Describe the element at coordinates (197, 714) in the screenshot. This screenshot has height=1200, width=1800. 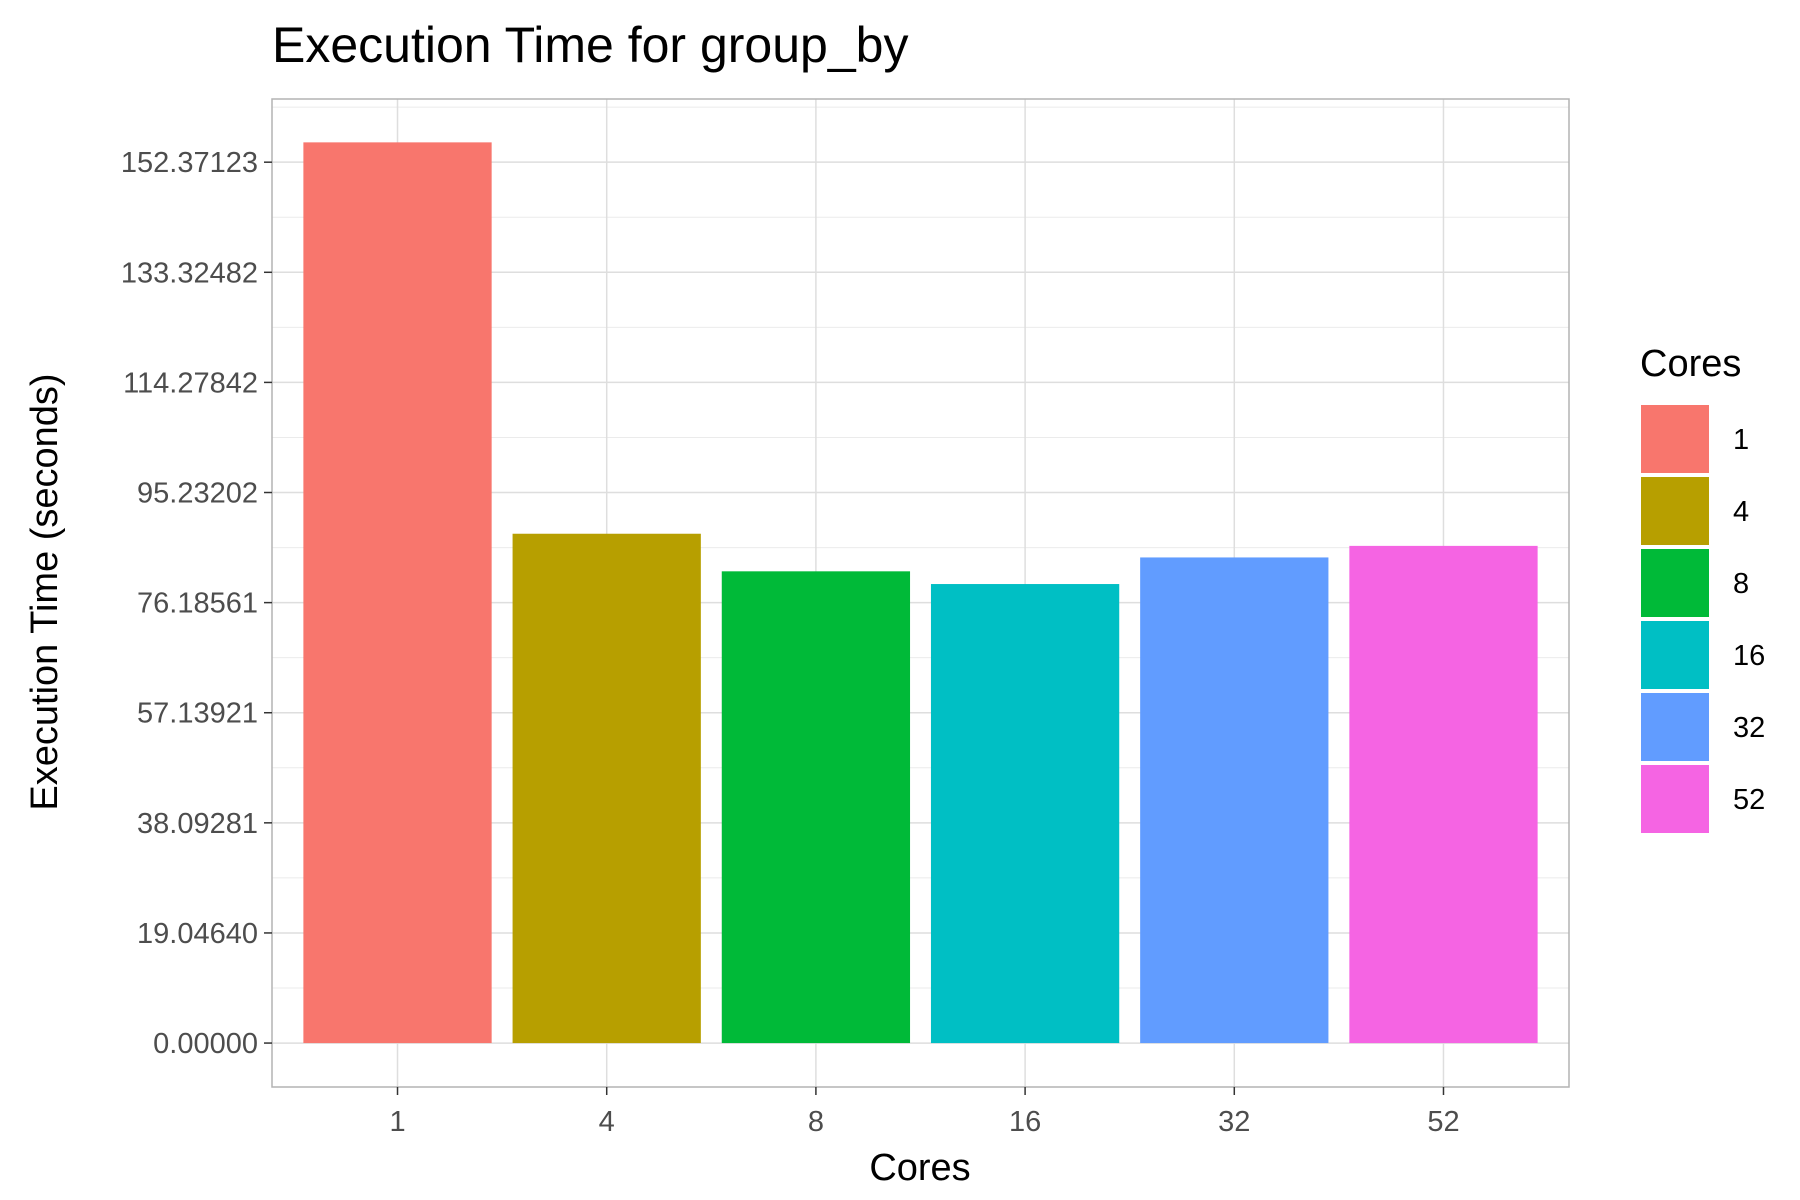
I see `y-tick-label: 57.13921` at that location.